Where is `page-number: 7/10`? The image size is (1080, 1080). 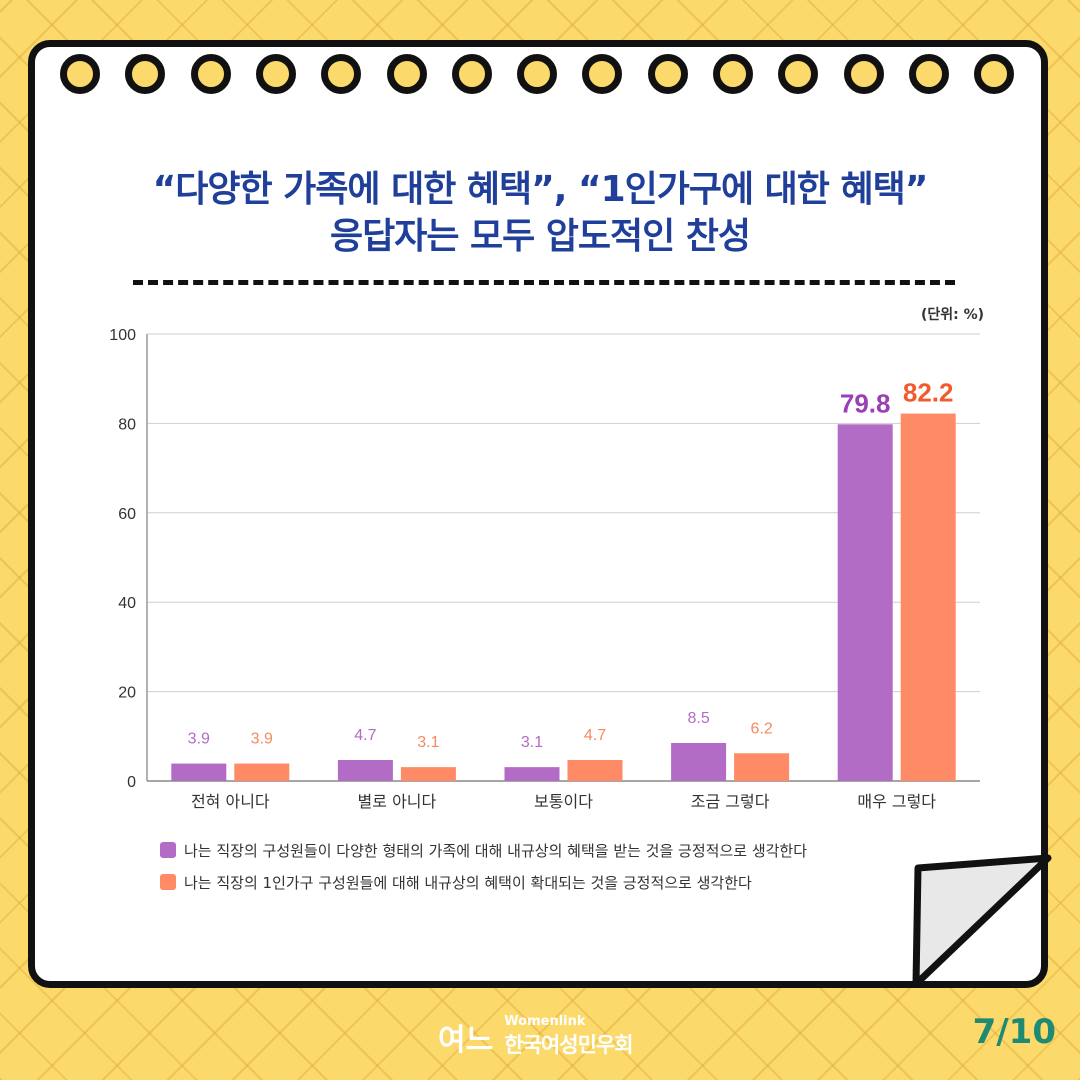
page-number: 7/10 is located at coordinates (1014, 1032).